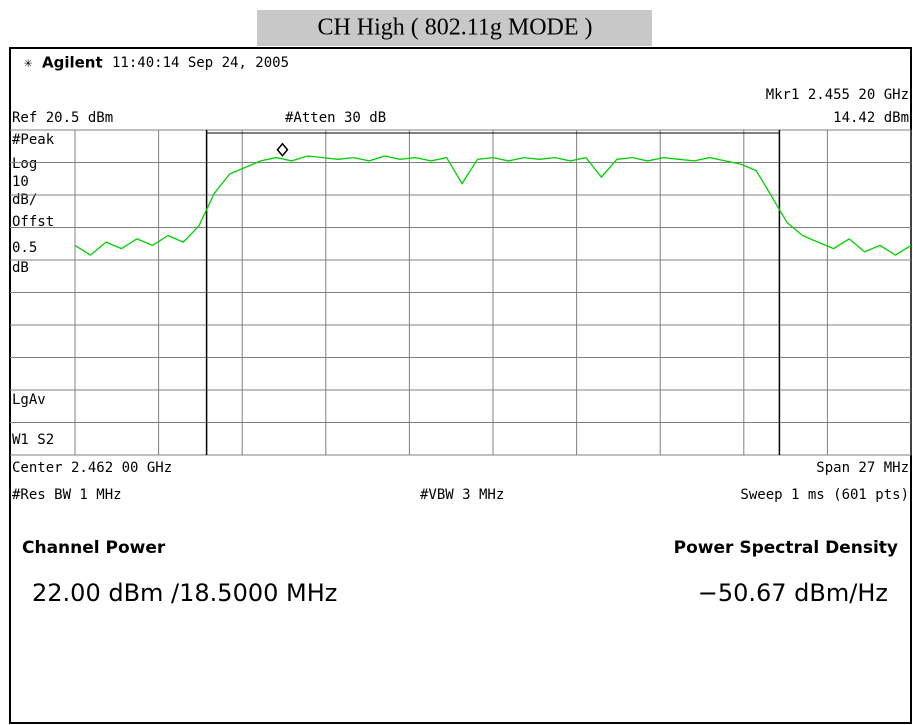 The width and height of the screenshot is (913, 725). I want to click on ref-label: Ref 20.5 dBm, so click(62, 118).